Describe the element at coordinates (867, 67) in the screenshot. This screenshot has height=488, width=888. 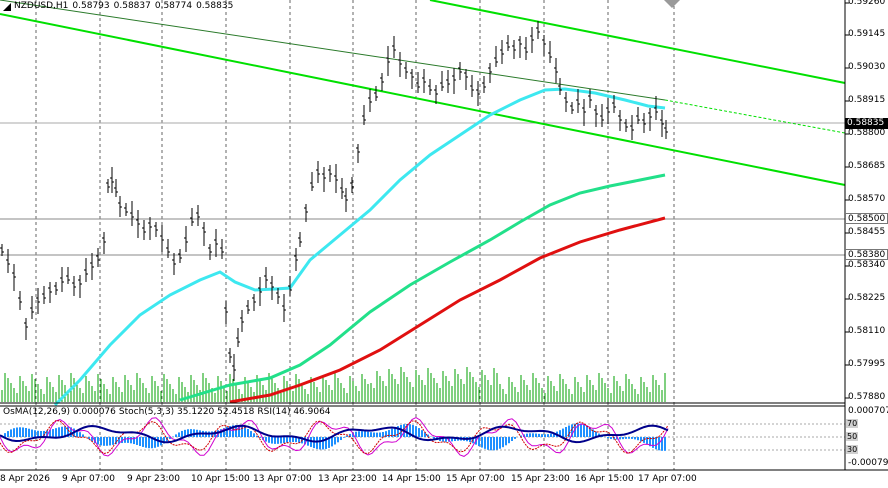
I see `price-tick-label: 0.59030` at that location.